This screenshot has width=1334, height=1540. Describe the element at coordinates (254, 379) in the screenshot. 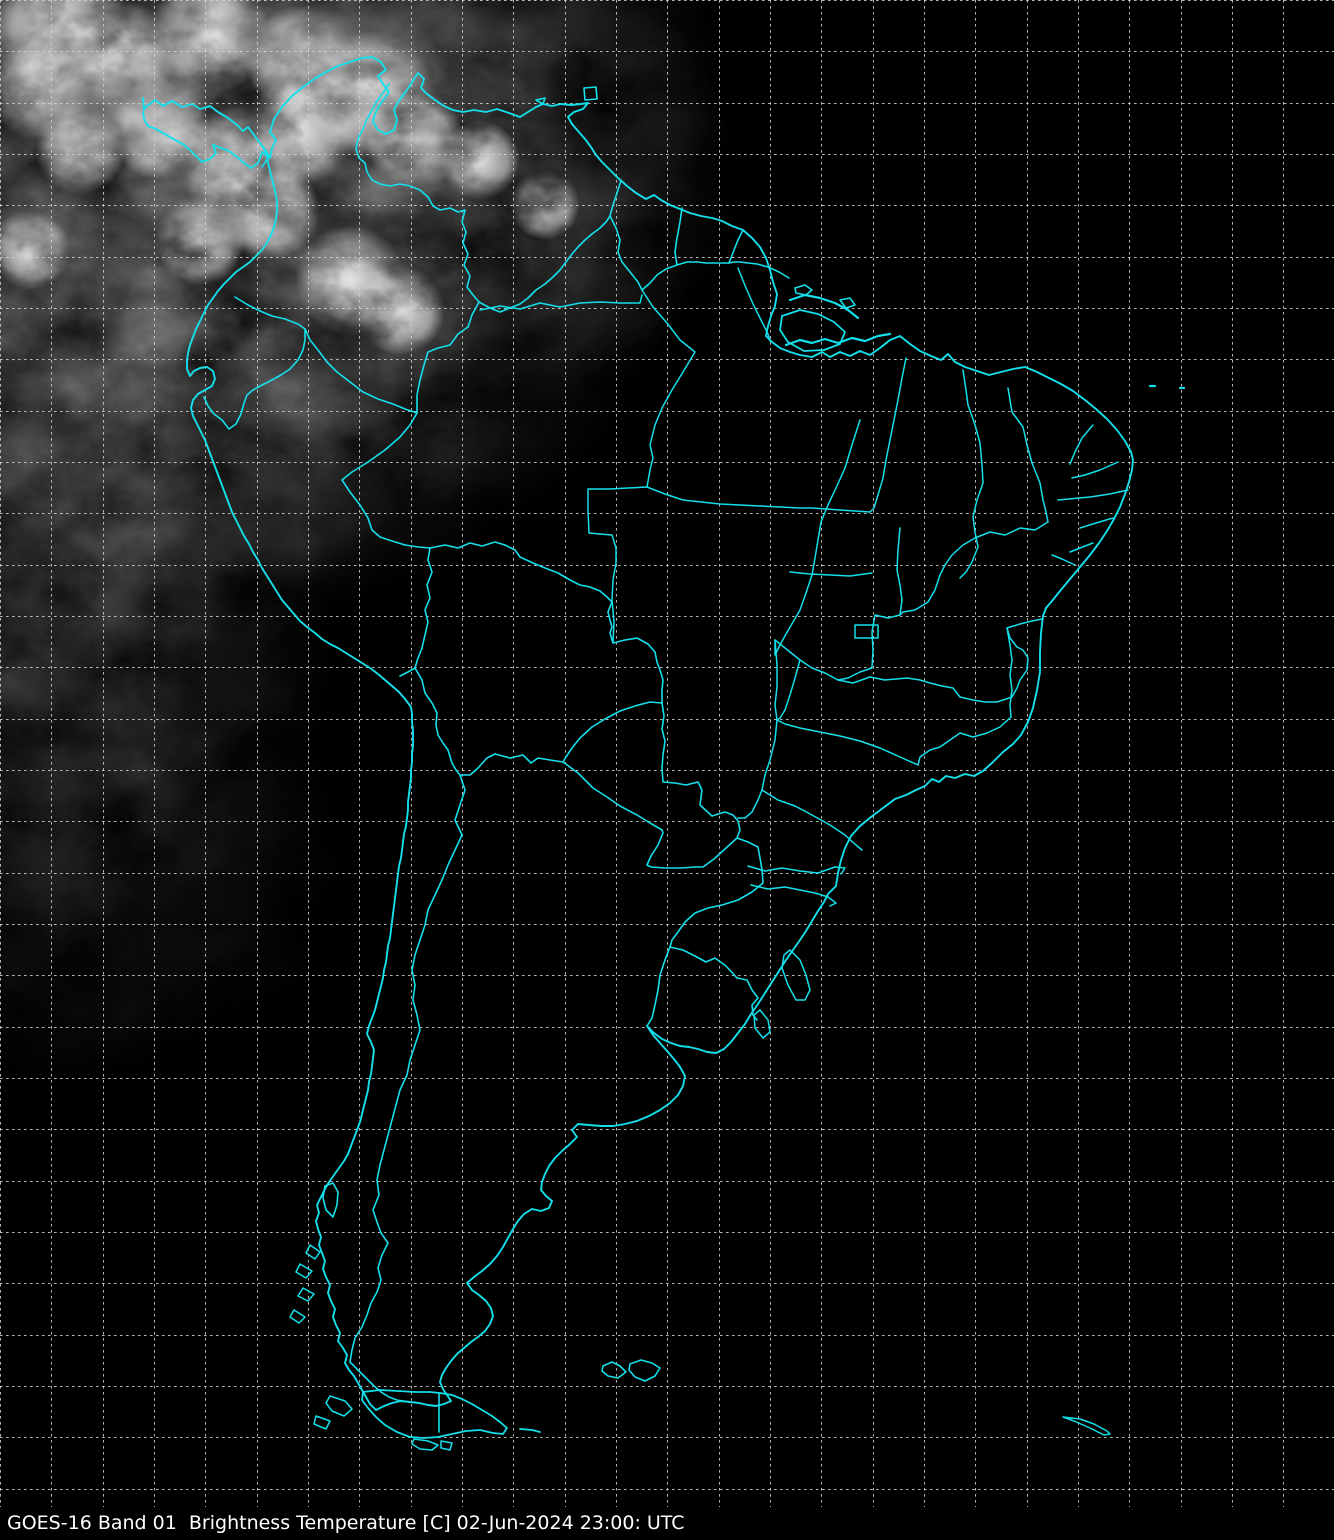

I see `border-ecuador-peru` at that location.